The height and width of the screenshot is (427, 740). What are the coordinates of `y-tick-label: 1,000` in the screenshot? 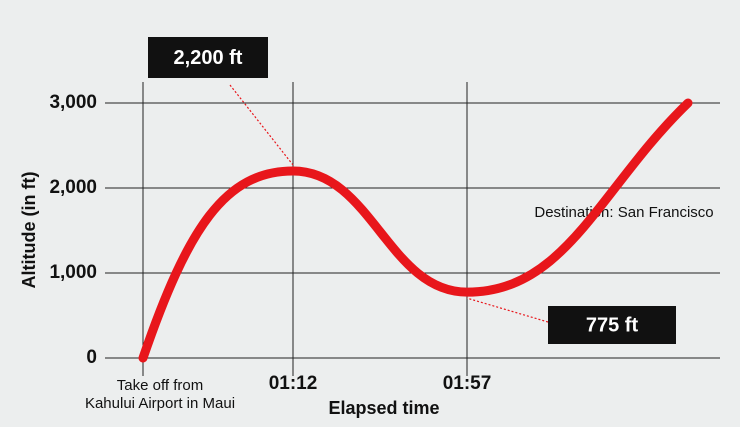 It's located at (73, 272).